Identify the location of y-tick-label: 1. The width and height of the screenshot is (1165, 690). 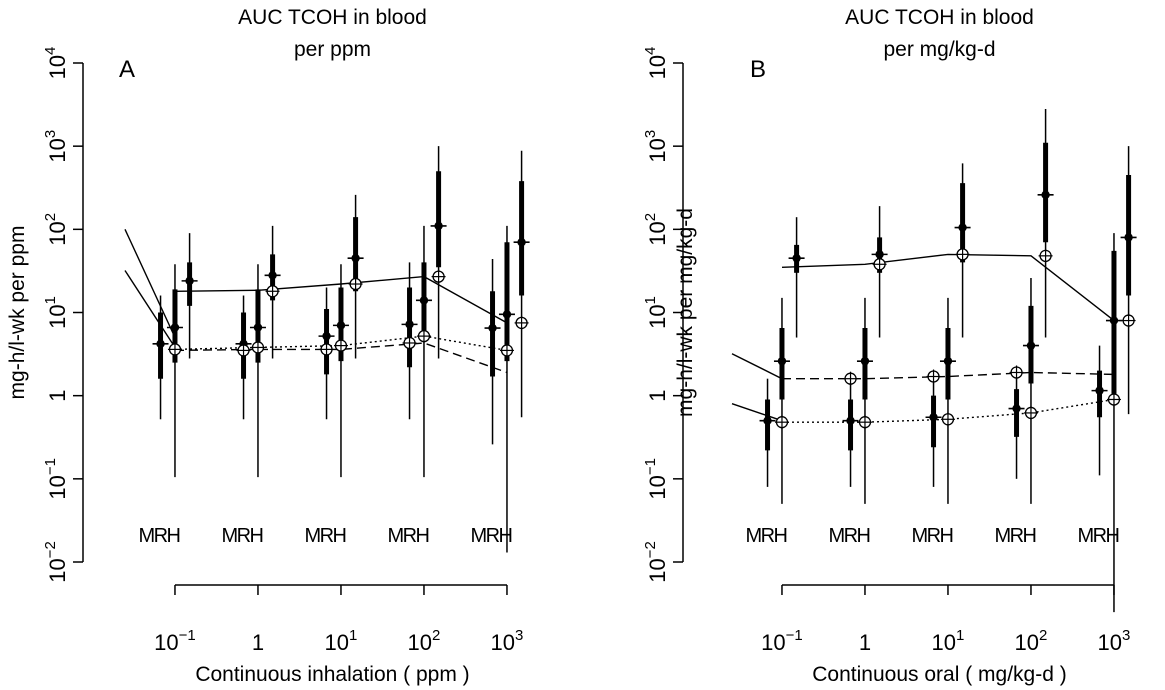
(657, 396).